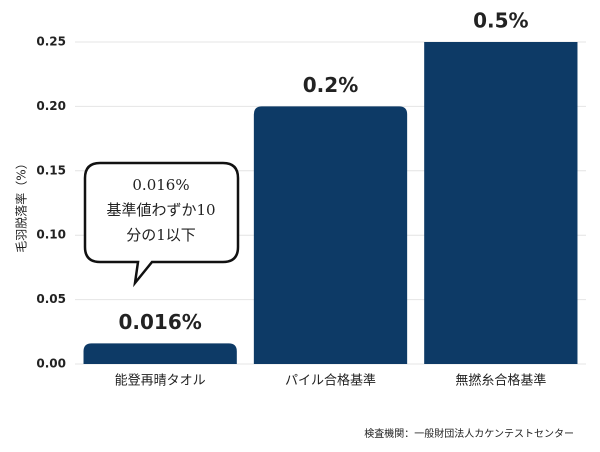 This screenshot has width=600, height=452. I want to click on source: 検査機関：一般財団法人カケンテストセンター, so click(469, 433).